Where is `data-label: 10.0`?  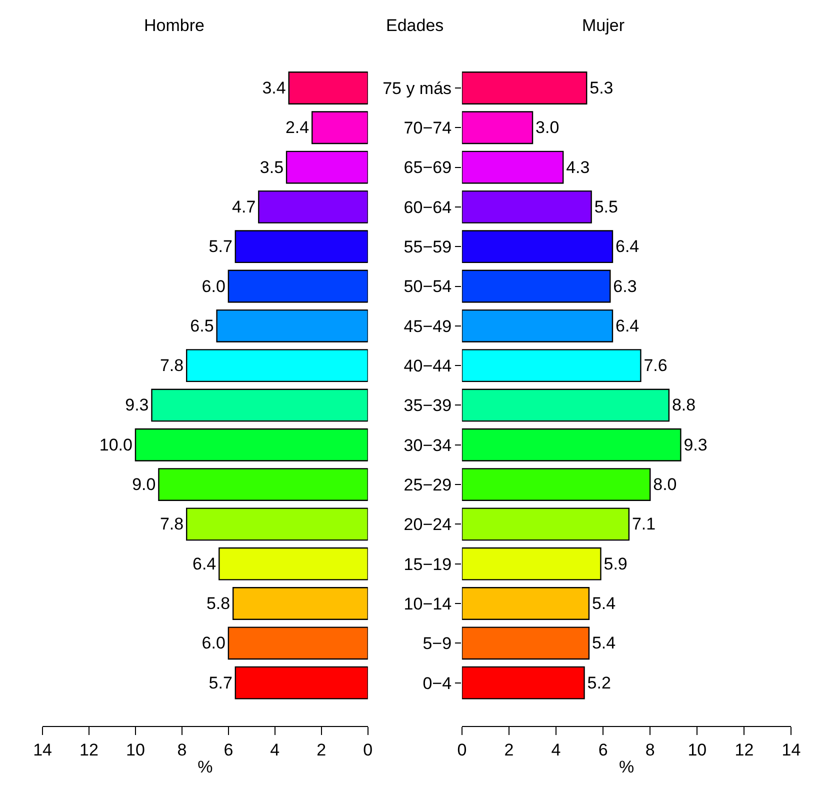 data-label: 10.0 is located at coordinates (115, 444).